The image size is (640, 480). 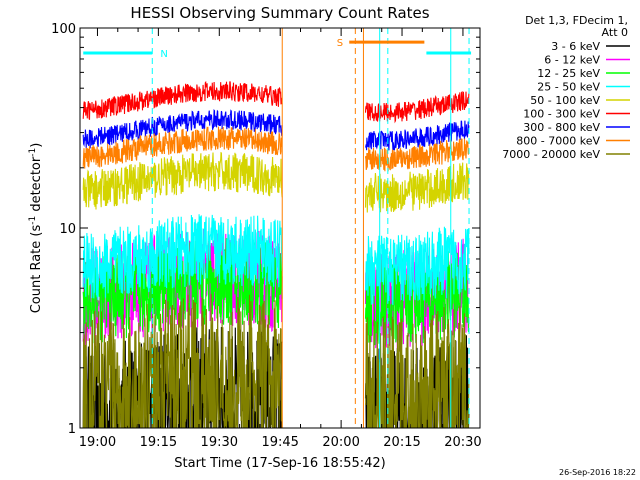 What do you see at coordinates (401, 442) in the screenshot?
I see `x-tick-label: 20:15` at bounding box center [401, 442].